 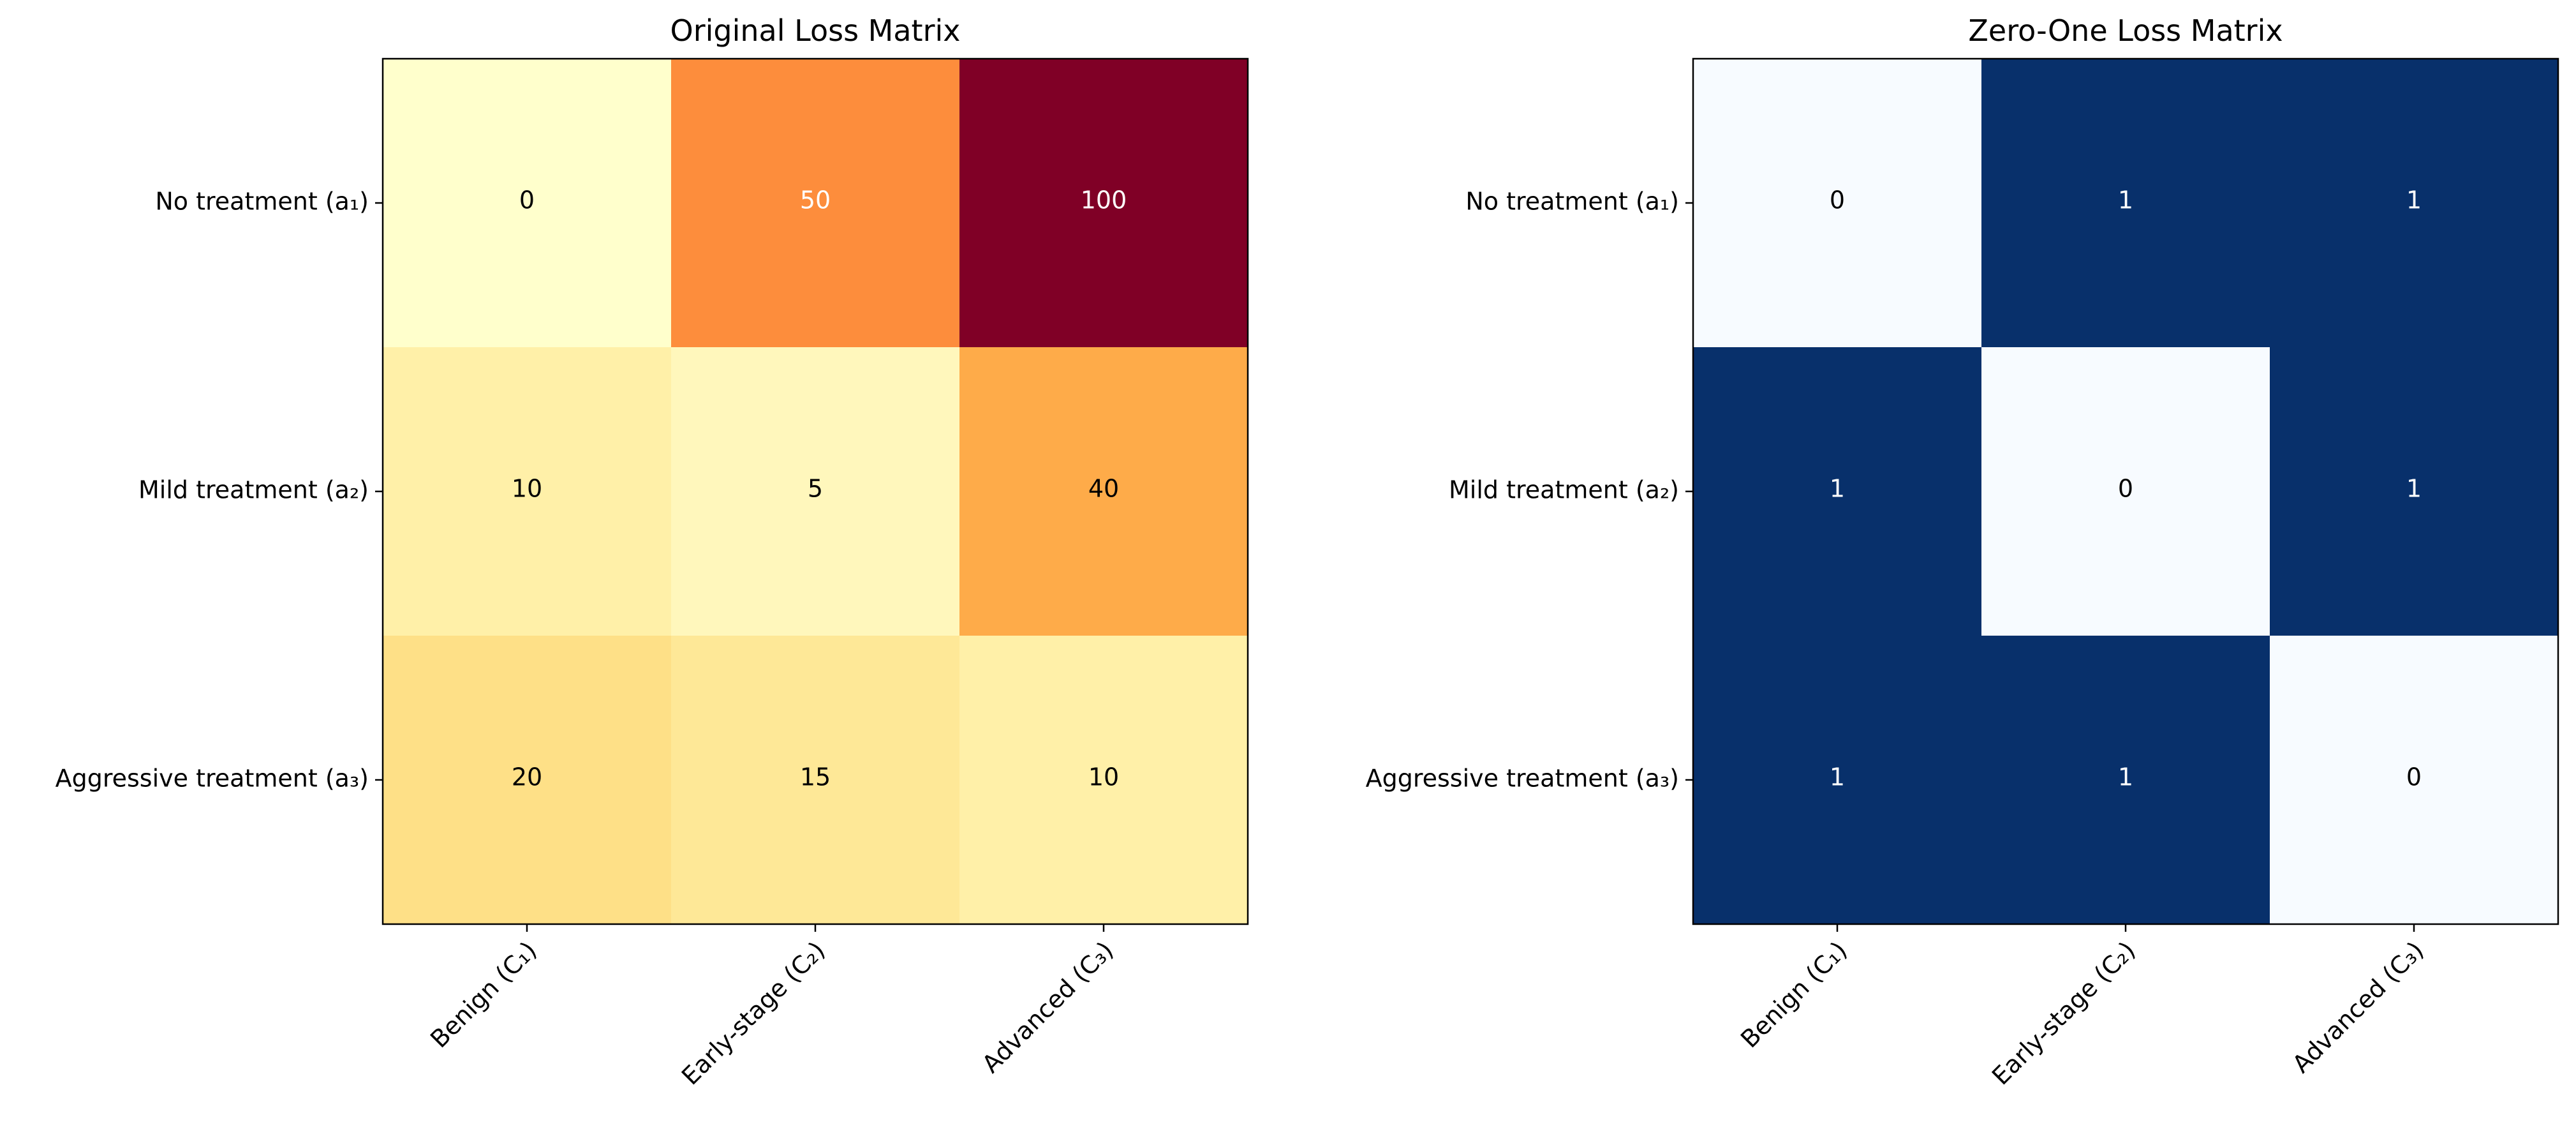 I want to click on cell-value-label: 20, so click(x=527, y=777).